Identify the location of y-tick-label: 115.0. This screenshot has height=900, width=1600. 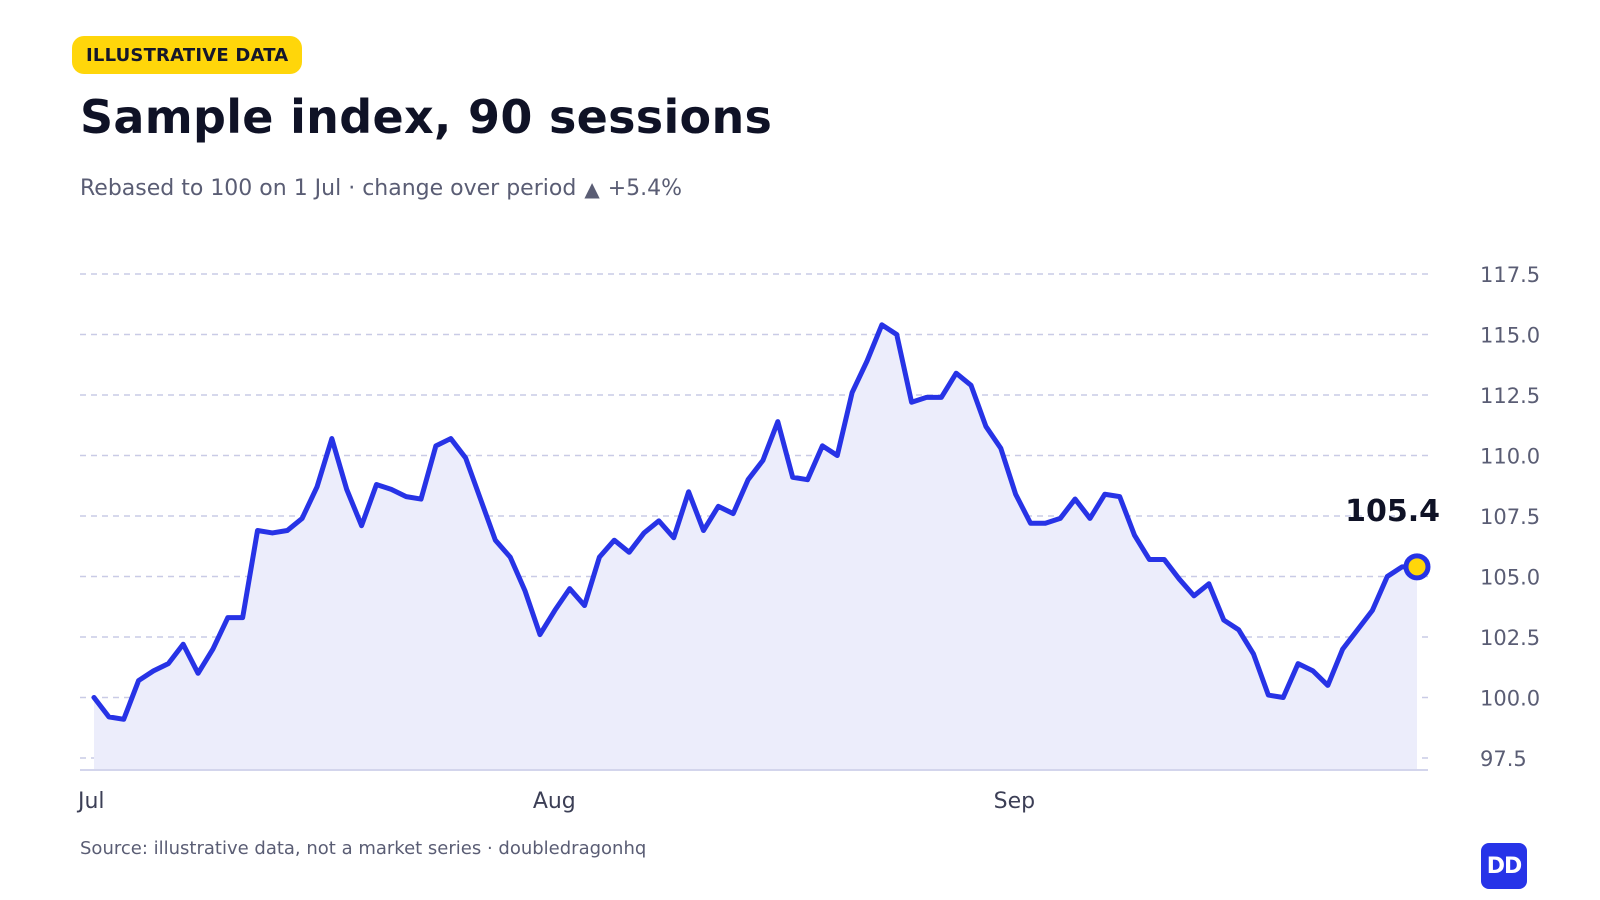
(1510, 336).